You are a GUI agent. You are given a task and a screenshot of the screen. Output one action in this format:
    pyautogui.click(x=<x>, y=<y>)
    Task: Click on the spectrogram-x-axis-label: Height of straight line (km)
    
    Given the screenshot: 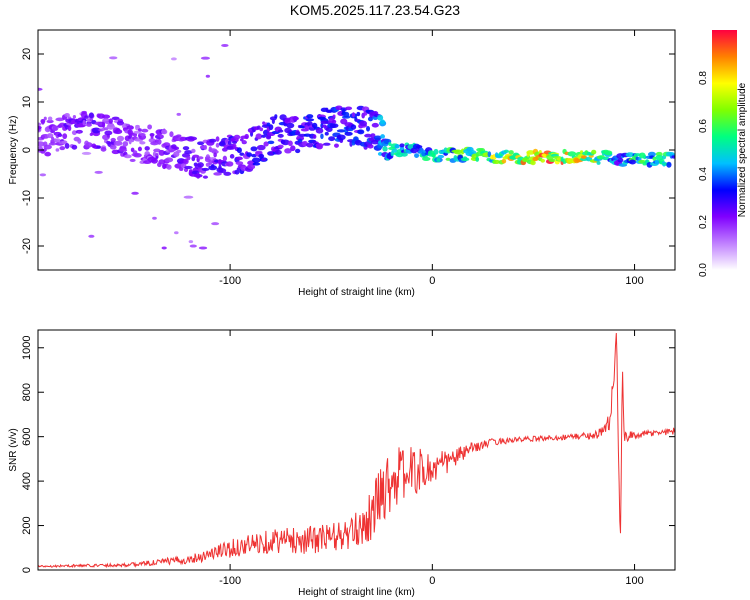 What is the action you would take?
    pyautogui.click(x=356, y=292)
    